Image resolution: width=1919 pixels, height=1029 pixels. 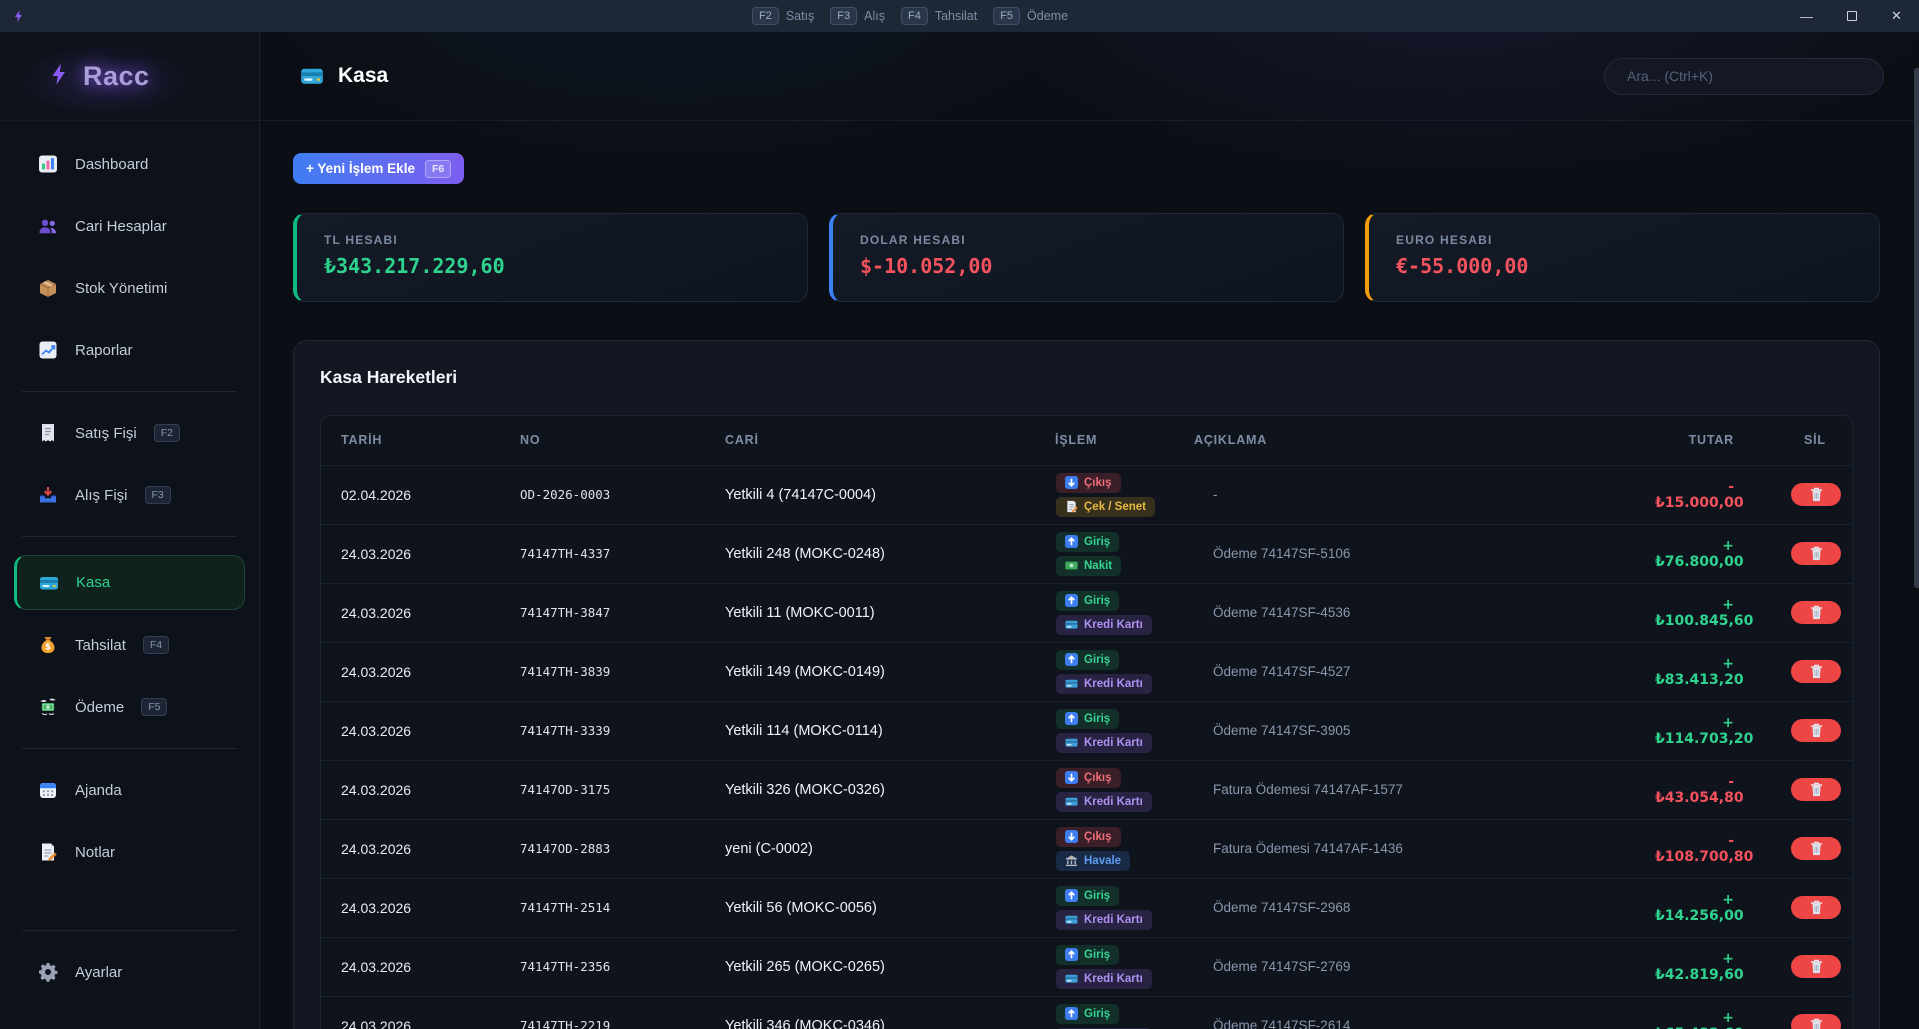 I want to click on sidebar-item-label: Cari Hesaplar, so click(x=121, y=226).